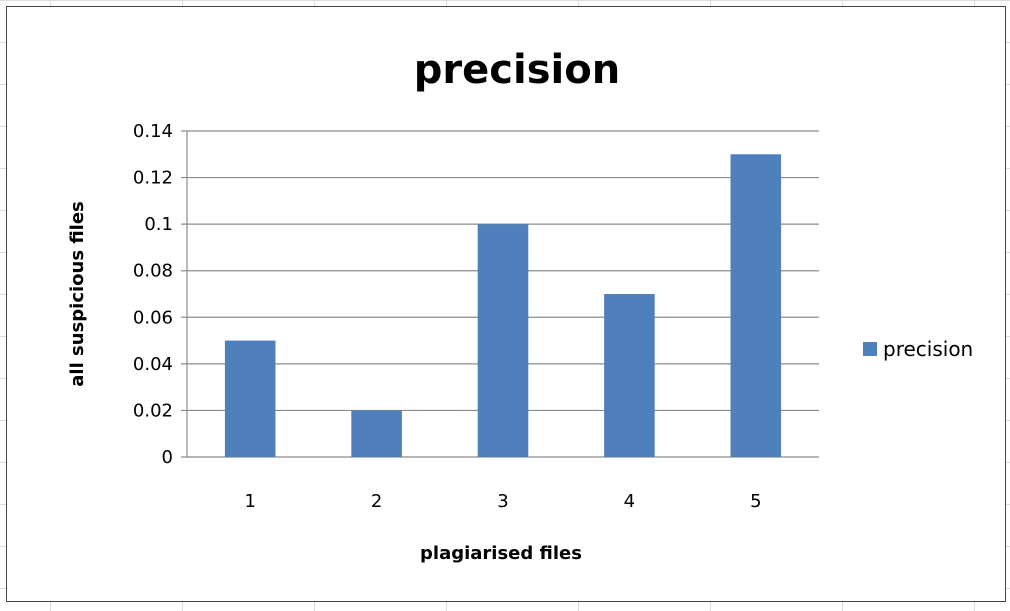 Image resolution: width=1010 pixels, height=611 pixels. Describe the element at coordinates (928, 349) in the screenshot. I see `legend-label: precision` at that location.